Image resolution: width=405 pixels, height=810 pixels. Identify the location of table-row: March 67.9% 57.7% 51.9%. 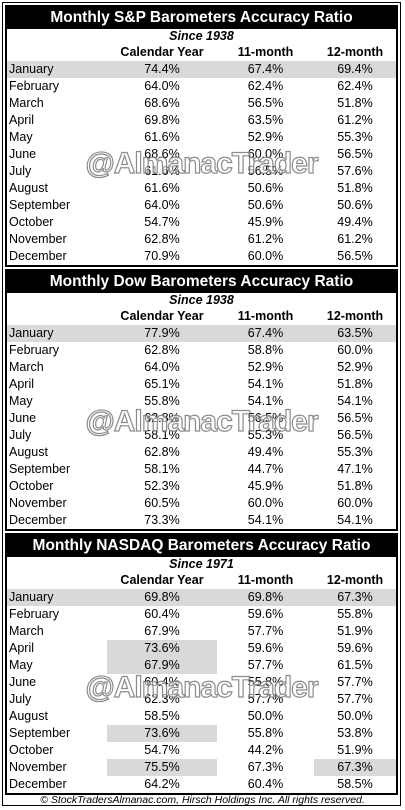
(201, 631).